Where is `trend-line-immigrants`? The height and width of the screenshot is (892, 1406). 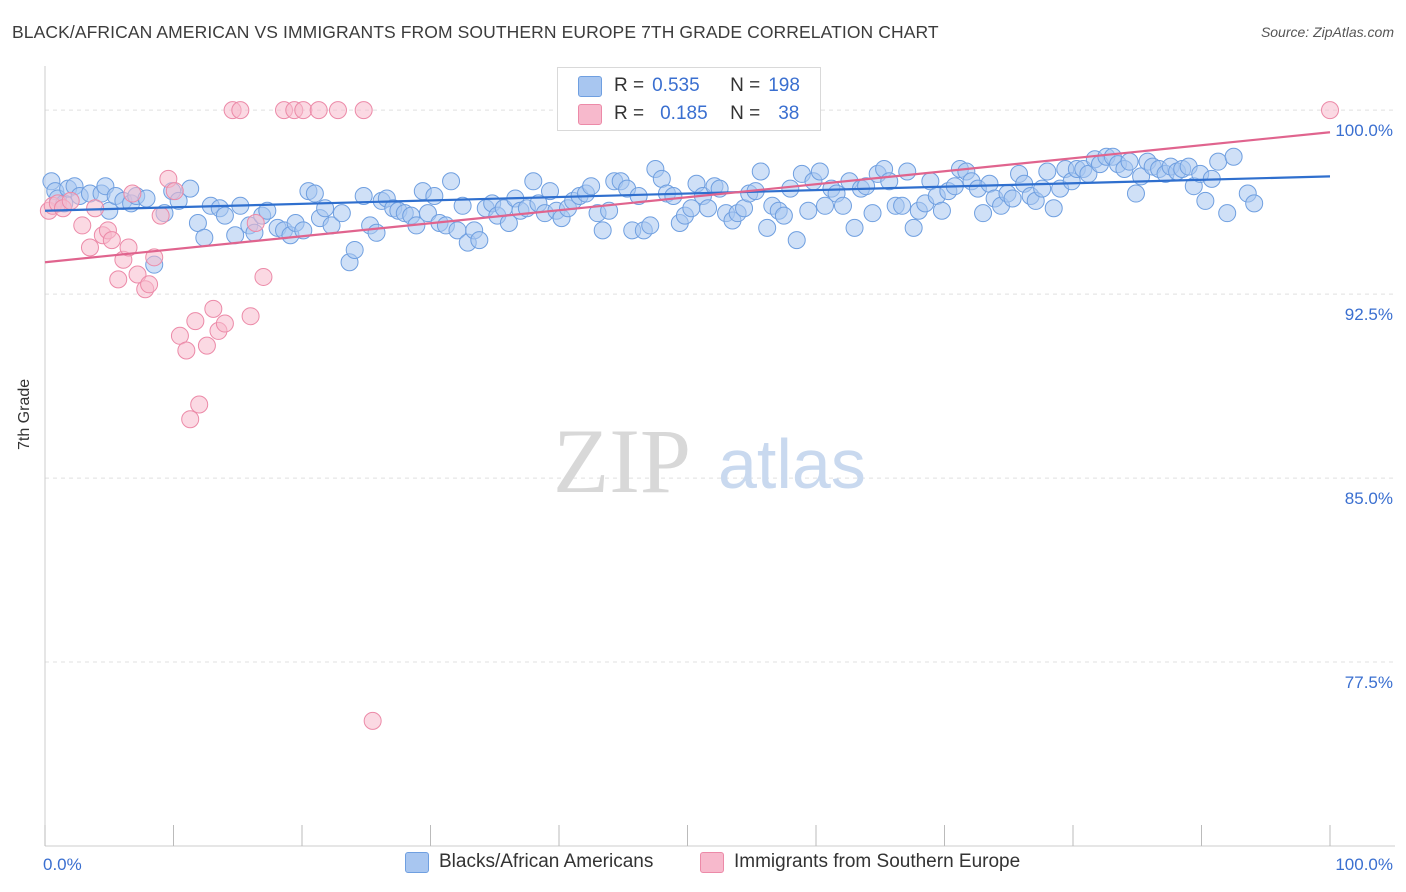 trend-line-immigrants is located at coordinates (687, 197).